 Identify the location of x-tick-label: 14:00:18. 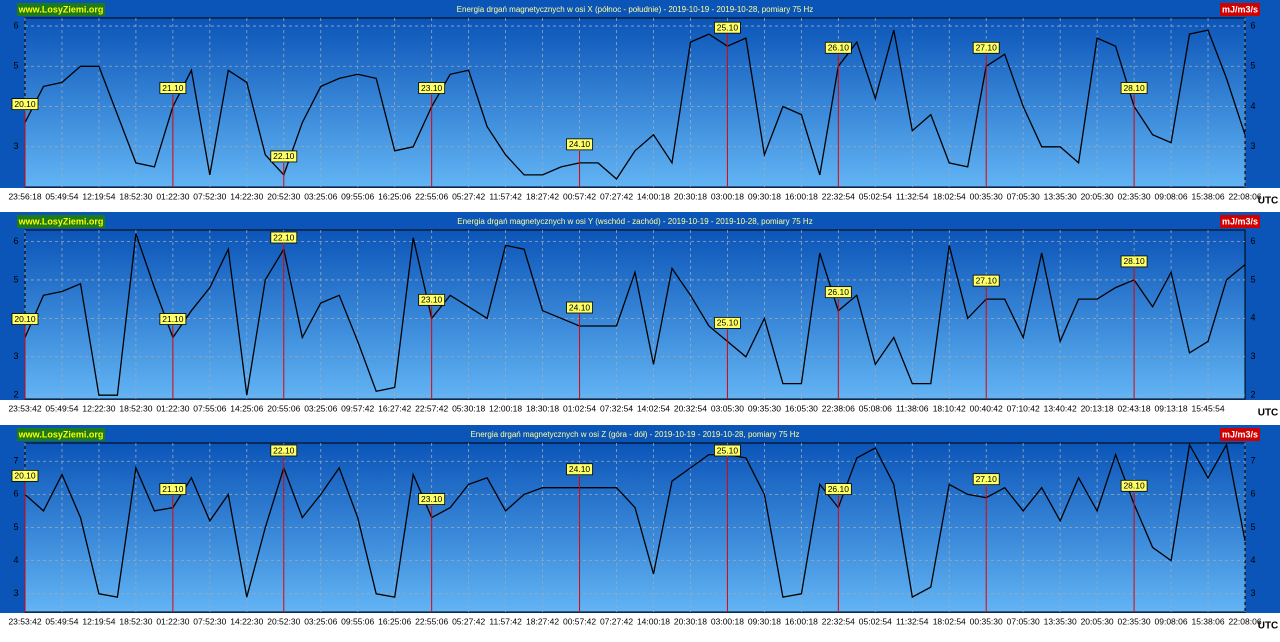
(653, 621).